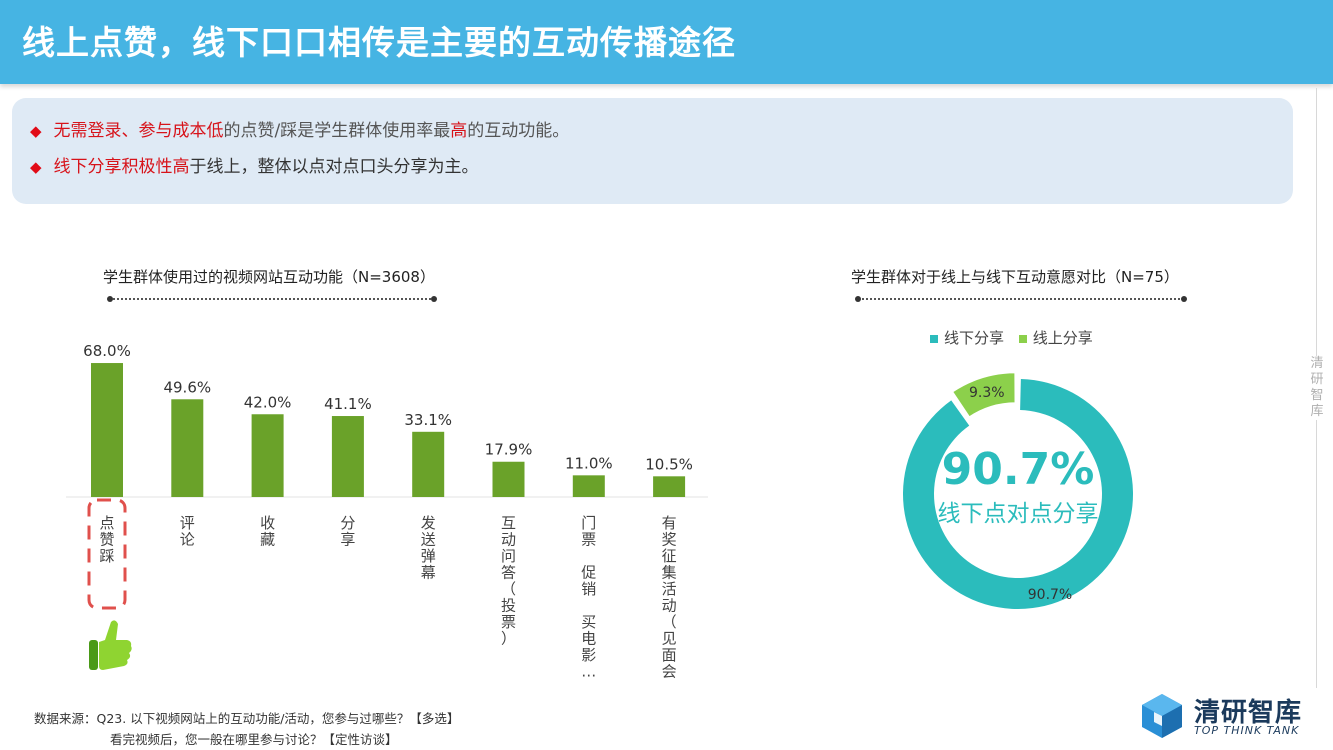  What do you see at coordinates (508, 589) in the screenshot?
I see `category-label-5-4: （` at bounding box center [508, 589].